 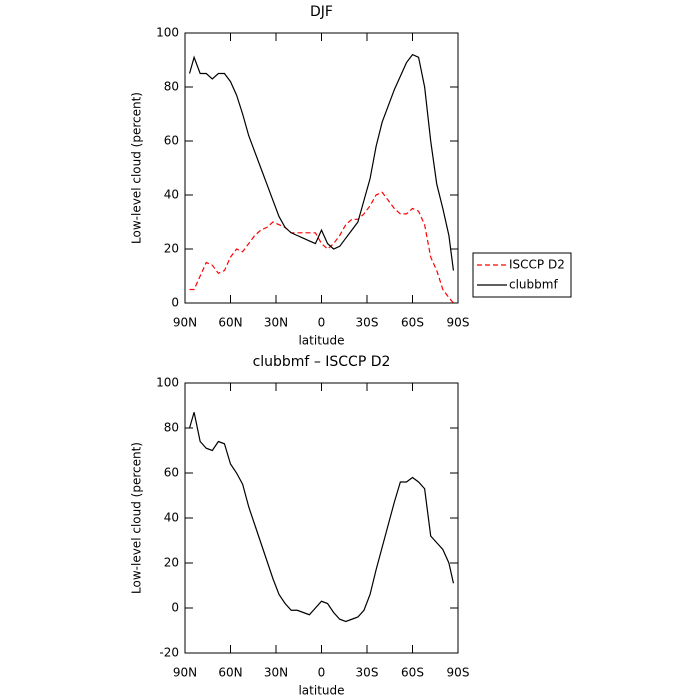 I want to click on legend-label: ISCCP D2, so click(x=537, y=265).